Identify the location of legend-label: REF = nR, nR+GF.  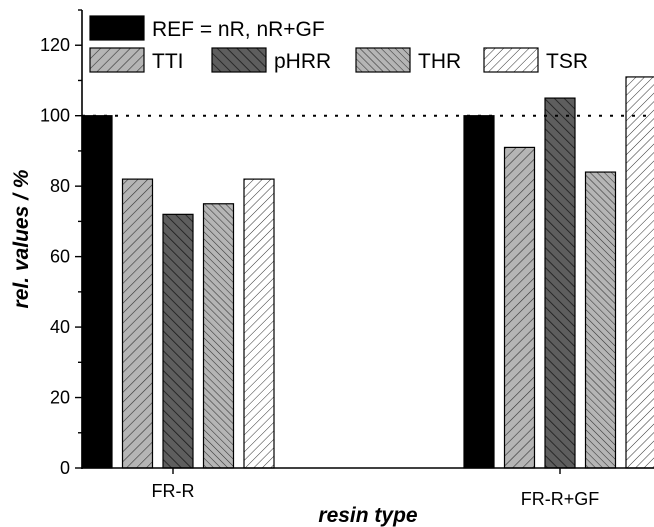
(238, 29).